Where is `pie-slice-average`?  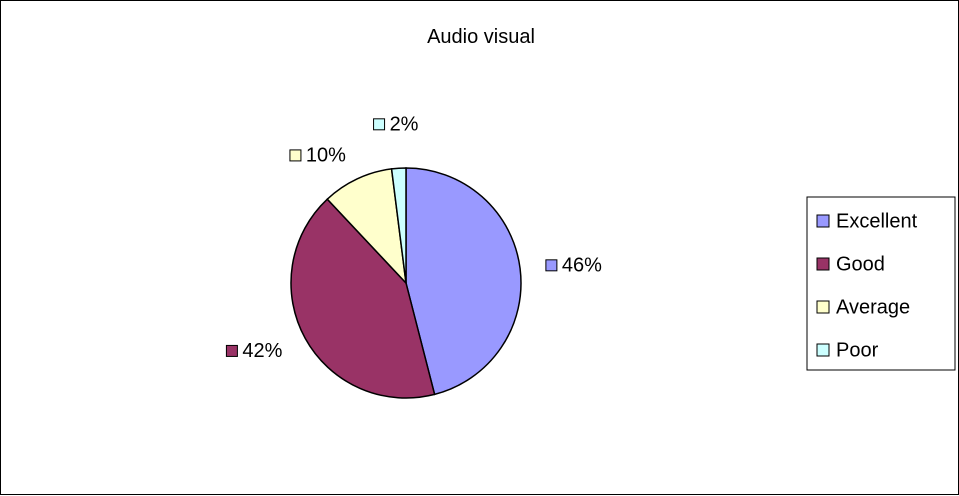 pie-slice-average is located at coordinates (367, 227).